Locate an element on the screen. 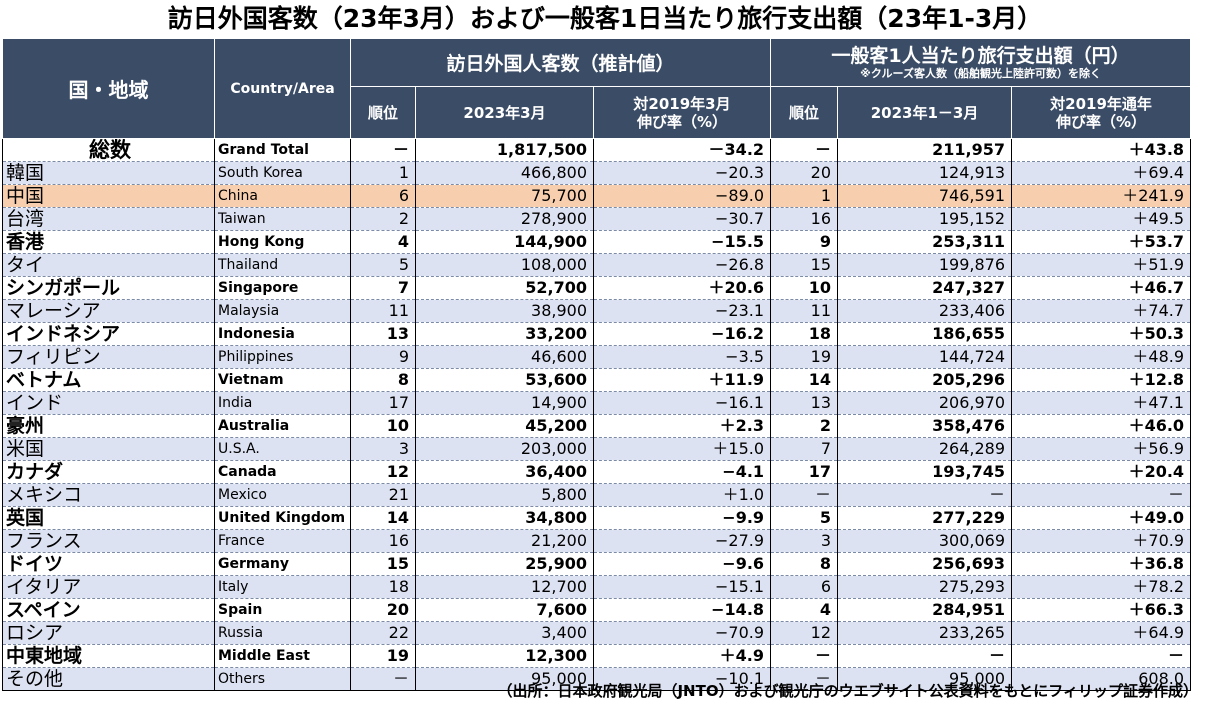  region-name-en: Australia is located at coordinates (282, 426).